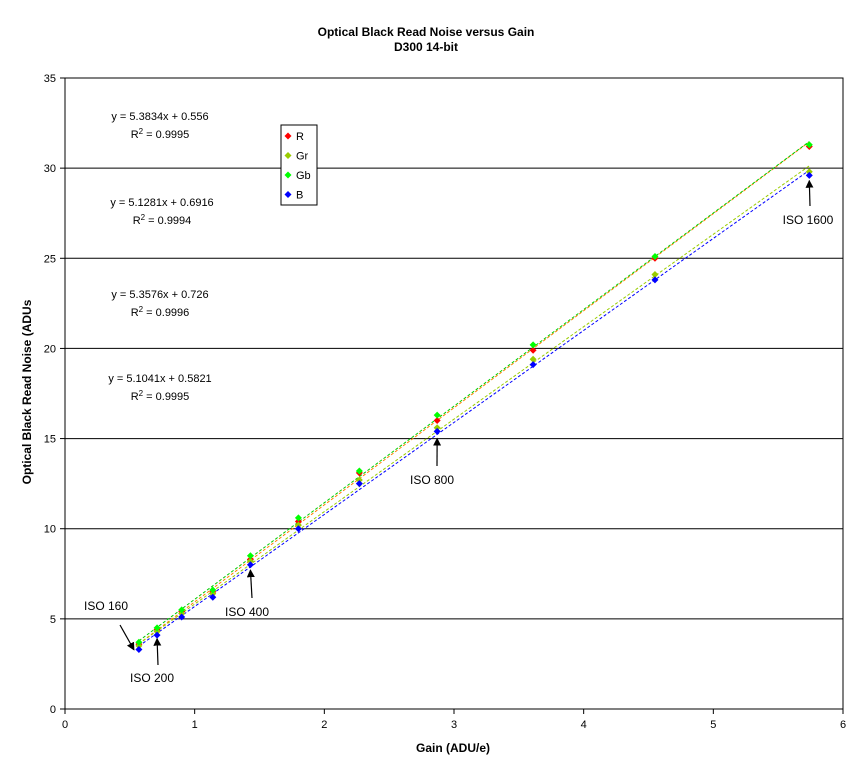 The width and height of the screenshot is (853, 777). What do you see at coordinates (584, 725) in the screenshot?
I see `x-tick-label: 4` at bounding box center [584, 725].